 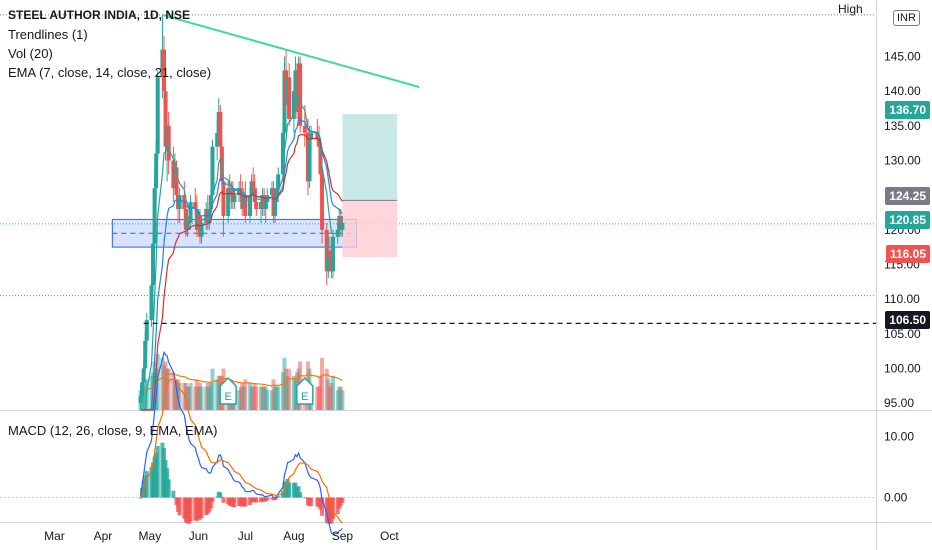 I want to click on earnings-letter: E, so click(x=227, y=397).